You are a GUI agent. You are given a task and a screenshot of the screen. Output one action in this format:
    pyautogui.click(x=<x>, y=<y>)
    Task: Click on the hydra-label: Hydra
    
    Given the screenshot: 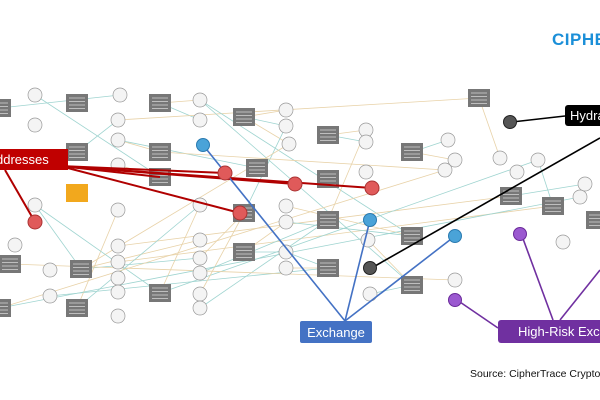 What is the action you would take?
    pyautogui.click(x=585, y=115)
    